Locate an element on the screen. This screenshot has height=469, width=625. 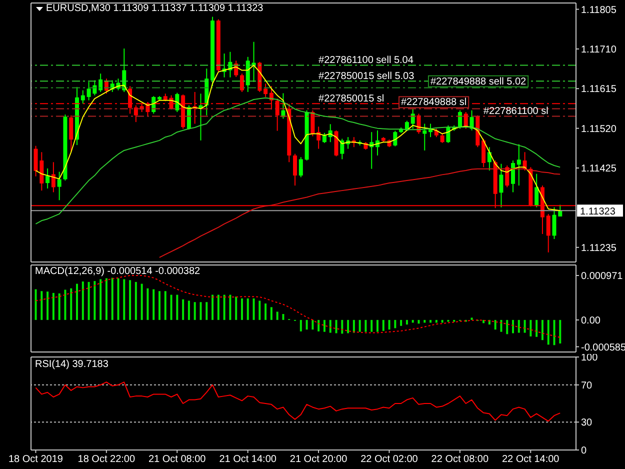
ref-line-label: #227850015 sl is located at coordinates (351, 99).